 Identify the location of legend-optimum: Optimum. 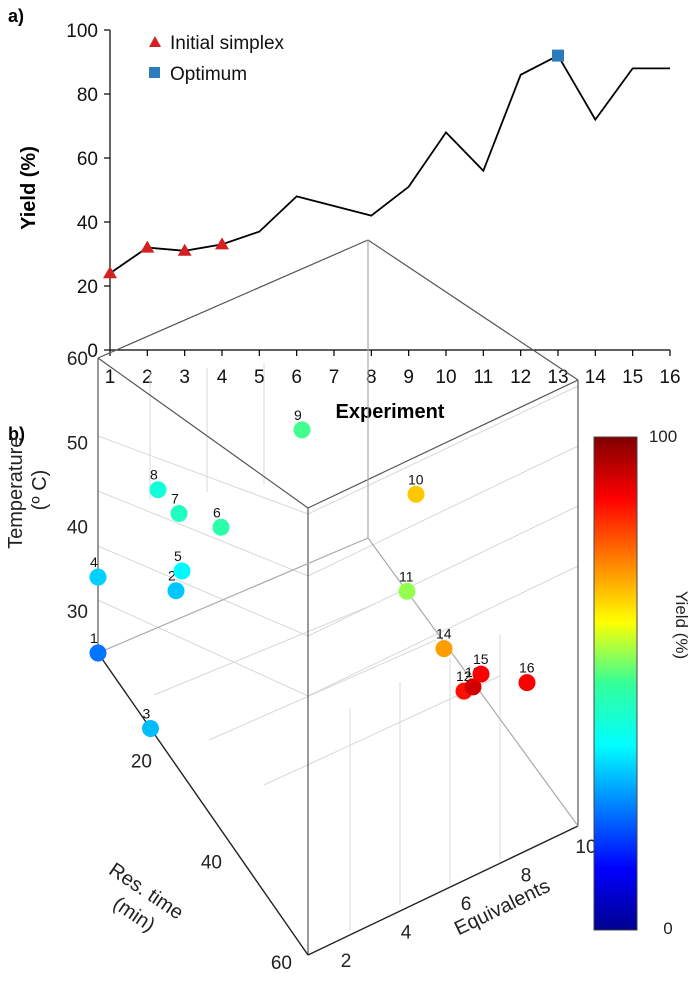
(208, 74).